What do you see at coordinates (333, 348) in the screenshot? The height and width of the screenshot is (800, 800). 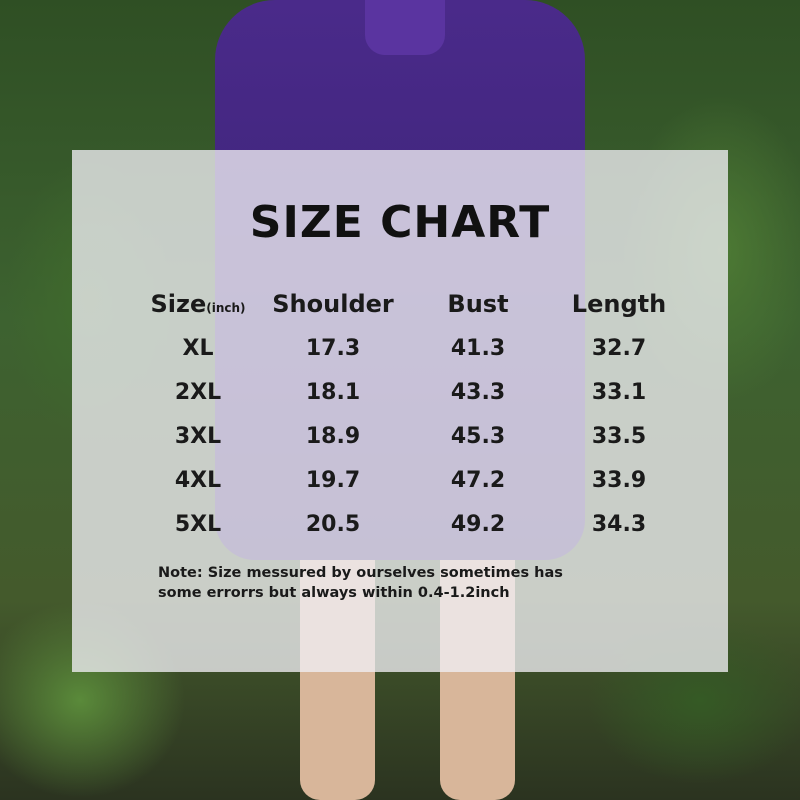 I see `cell-shoulder: 17.3` at bounding box center [333, 348].